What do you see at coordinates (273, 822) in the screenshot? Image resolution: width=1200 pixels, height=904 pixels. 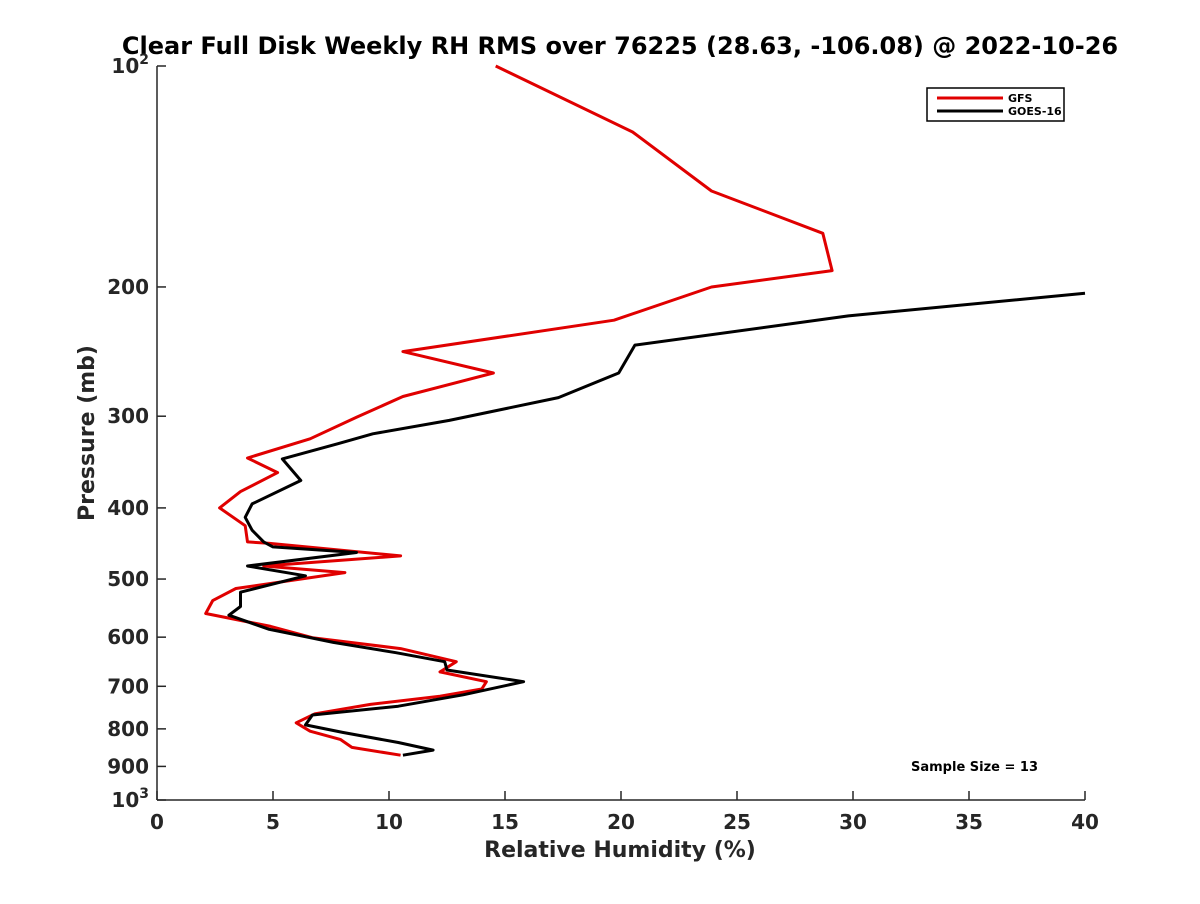 I see `x-tick-label: 5` at bounding box center [273, 822].